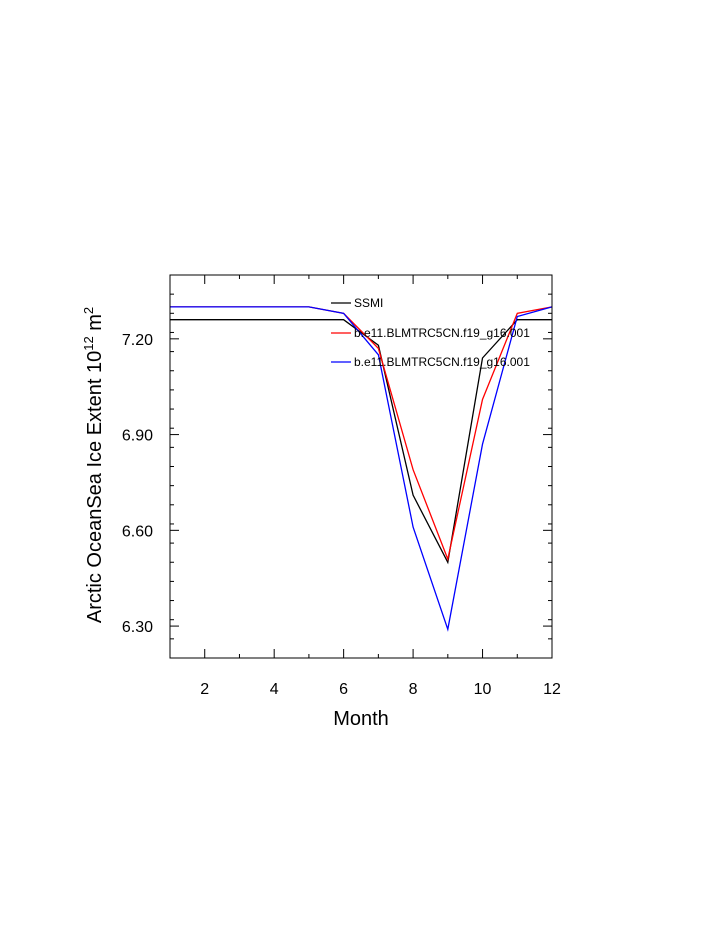  What do you see at coordinates (368, 303) in the screenshot?
I see `legend-label-1: SSMI` at bounding box center [368, 303].